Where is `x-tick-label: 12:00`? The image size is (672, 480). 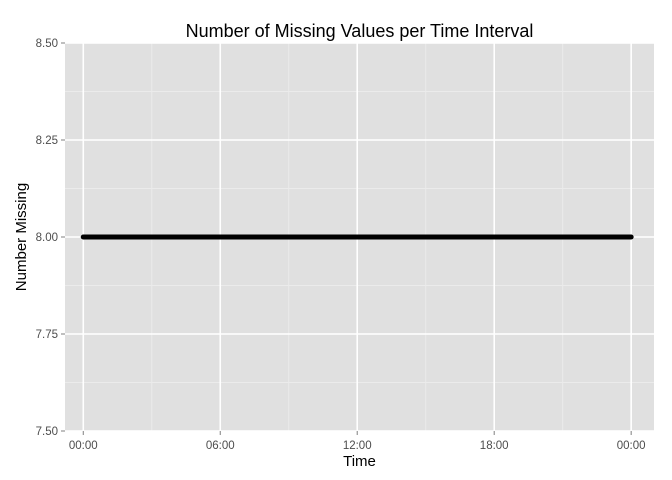 x-tick-label: 12:00 is located at coordinates (357, 446).